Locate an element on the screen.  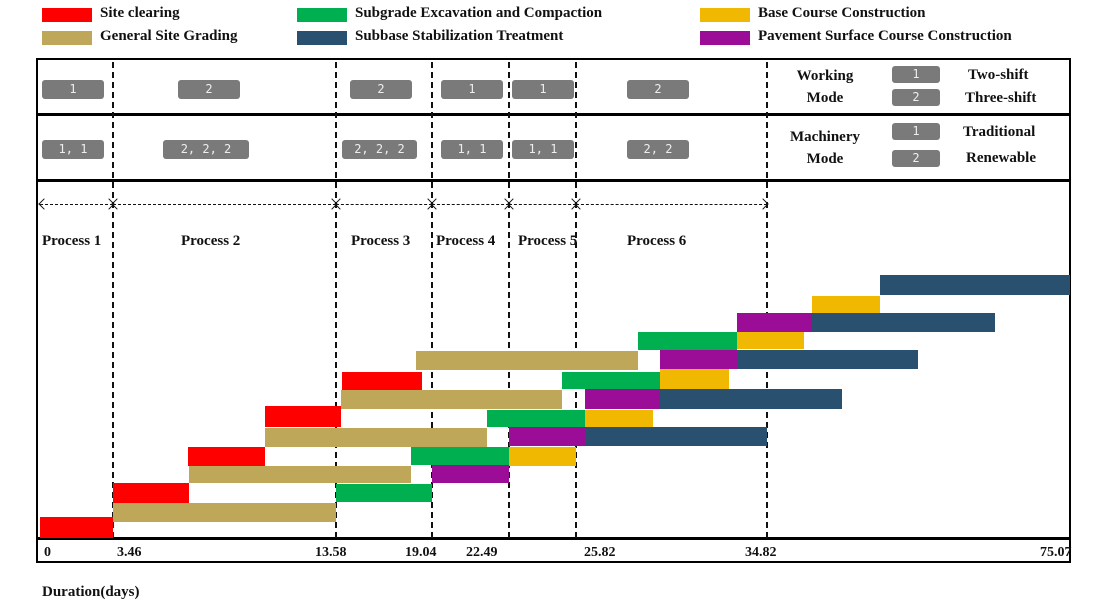
legend-label: Site clearing is located at coordinates (140, 13).